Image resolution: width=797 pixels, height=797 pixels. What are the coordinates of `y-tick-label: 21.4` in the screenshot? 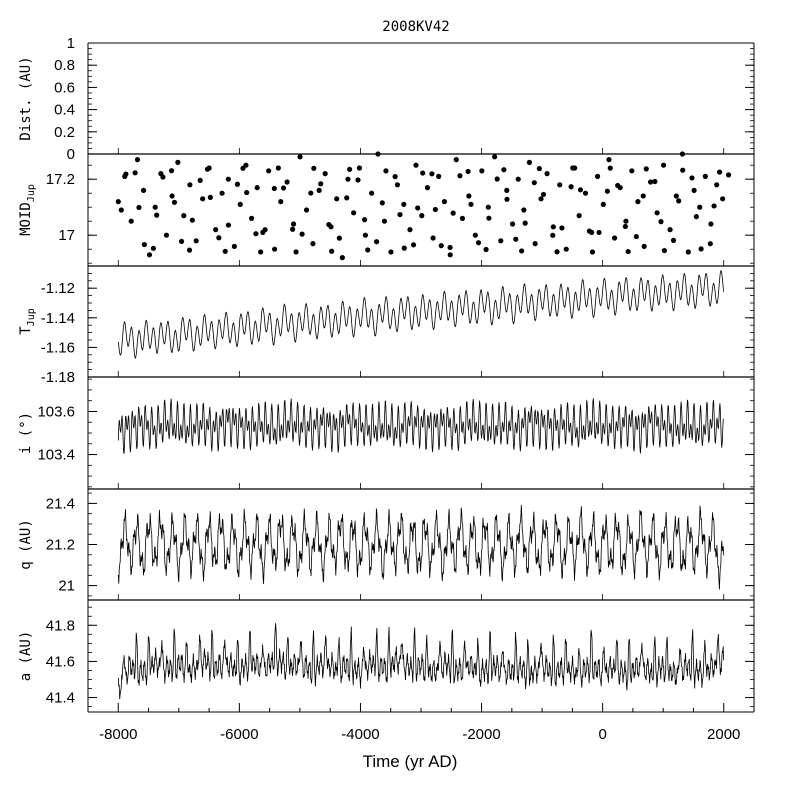 It's located at (60, 503).